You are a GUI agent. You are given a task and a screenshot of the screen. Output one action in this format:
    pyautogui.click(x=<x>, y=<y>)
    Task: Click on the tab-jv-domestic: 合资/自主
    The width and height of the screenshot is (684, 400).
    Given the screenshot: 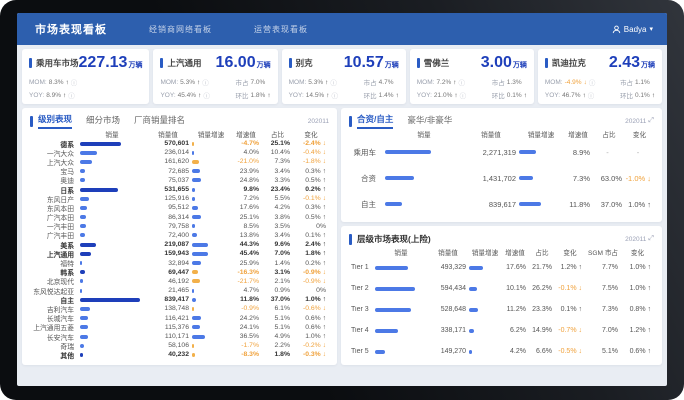 What is the action you would take?
    pyautogui.click(x=375, y=121)
    